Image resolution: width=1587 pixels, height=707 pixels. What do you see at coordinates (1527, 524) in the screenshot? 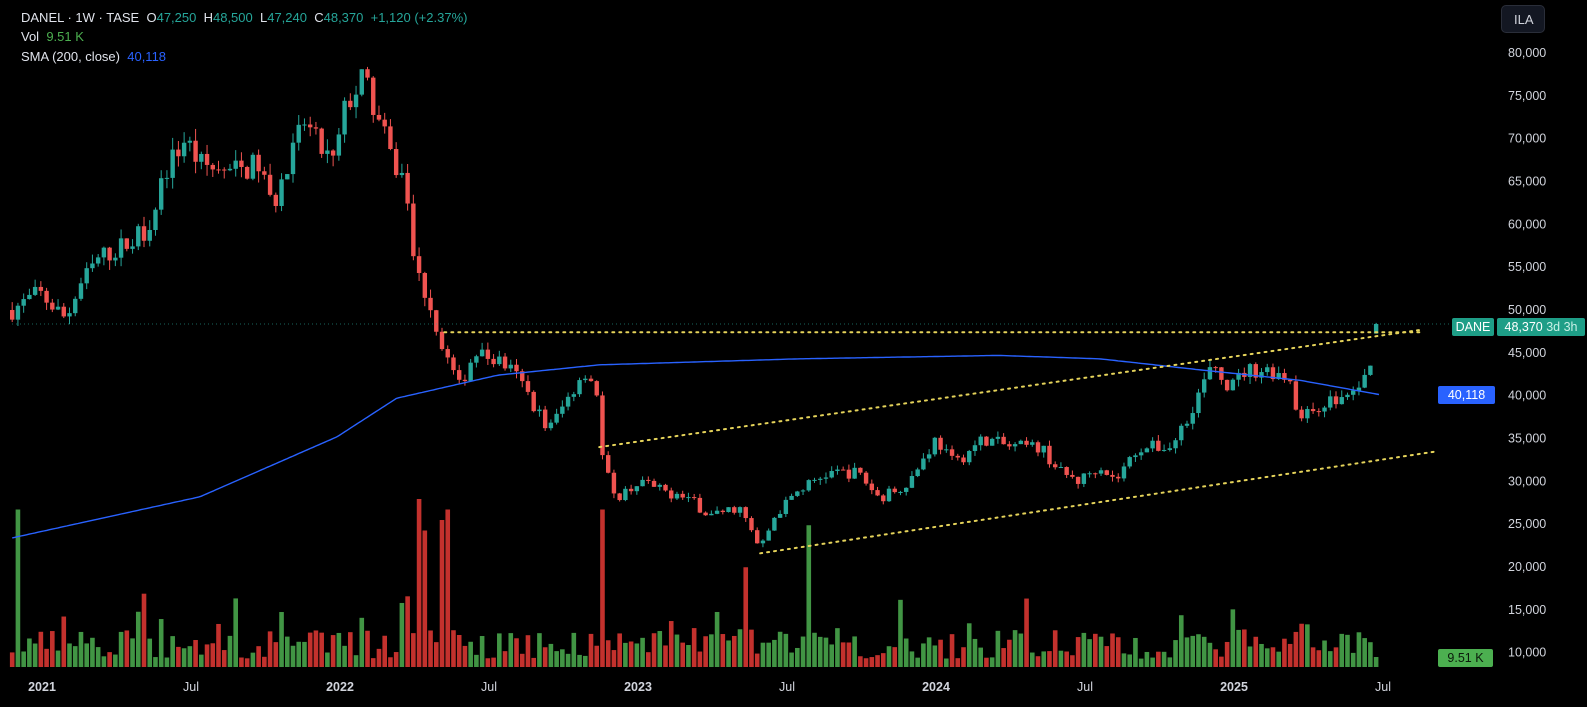
I see `y-tick-label: 25,000` at bounding box center [1527, 524].